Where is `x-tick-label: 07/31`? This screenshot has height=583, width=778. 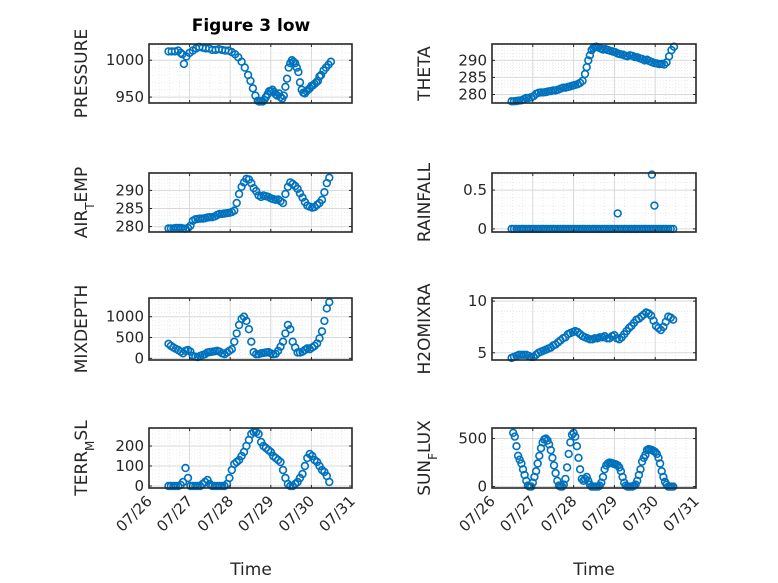 x-tick-label: 07/31 is located at coordinates (337, 513).